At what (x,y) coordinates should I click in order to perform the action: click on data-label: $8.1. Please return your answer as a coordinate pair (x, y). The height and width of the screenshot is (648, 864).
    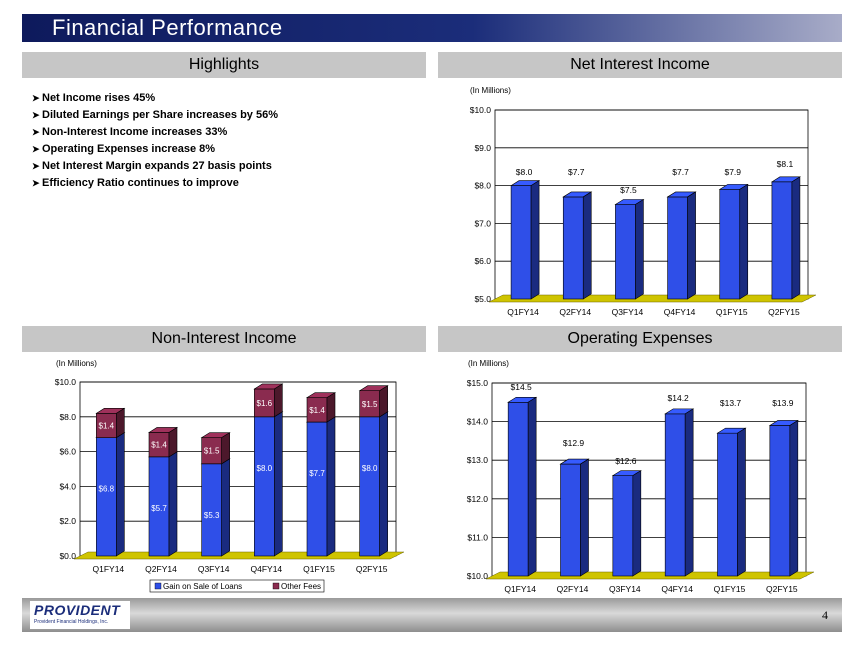
    Looking at the image, I should click on (785, 164).